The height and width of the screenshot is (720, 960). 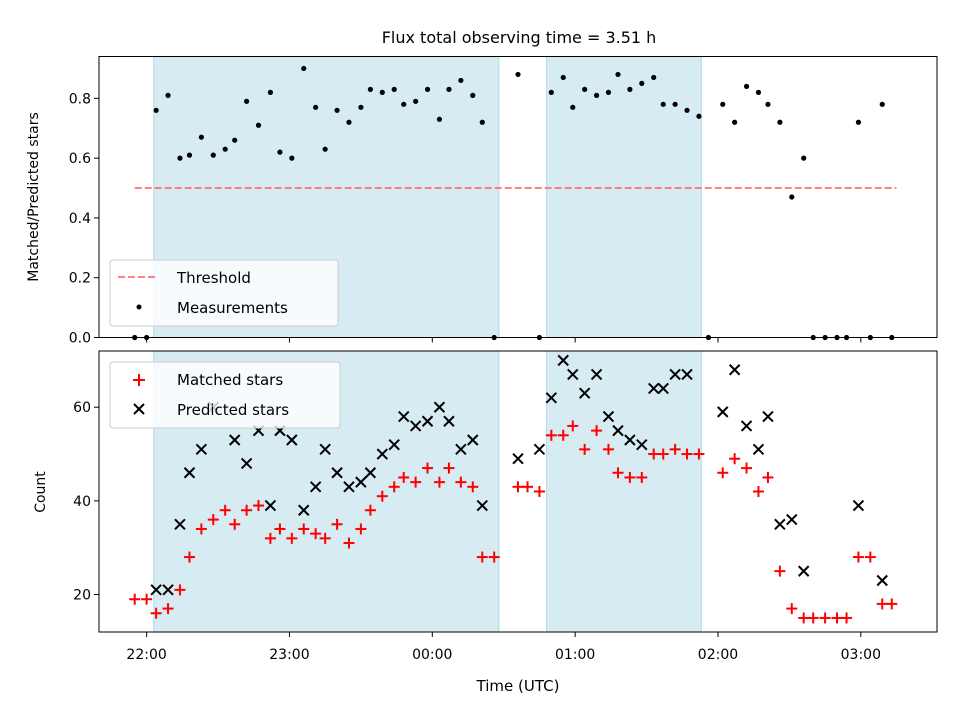 What do you see at coordinates (139, 380) in the screenshot?
I see `legend-matched-swatch` at bounding box center [139, 380].